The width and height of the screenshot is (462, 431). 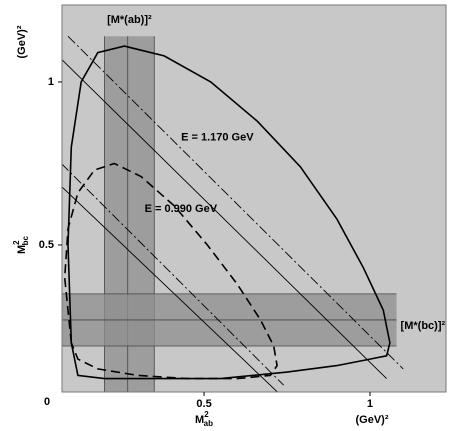 What do you see at coordinates (22, 41) in the screenshot?
I see `y-axis-unit: (GeV)²` at bounding box center [22, 41].